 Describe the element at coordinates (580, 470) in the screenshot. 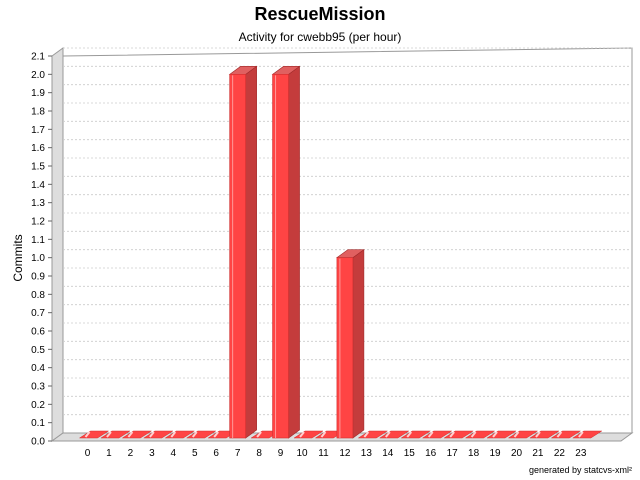

I see `footer-credit: generated by statcvs-xml²` at that location.